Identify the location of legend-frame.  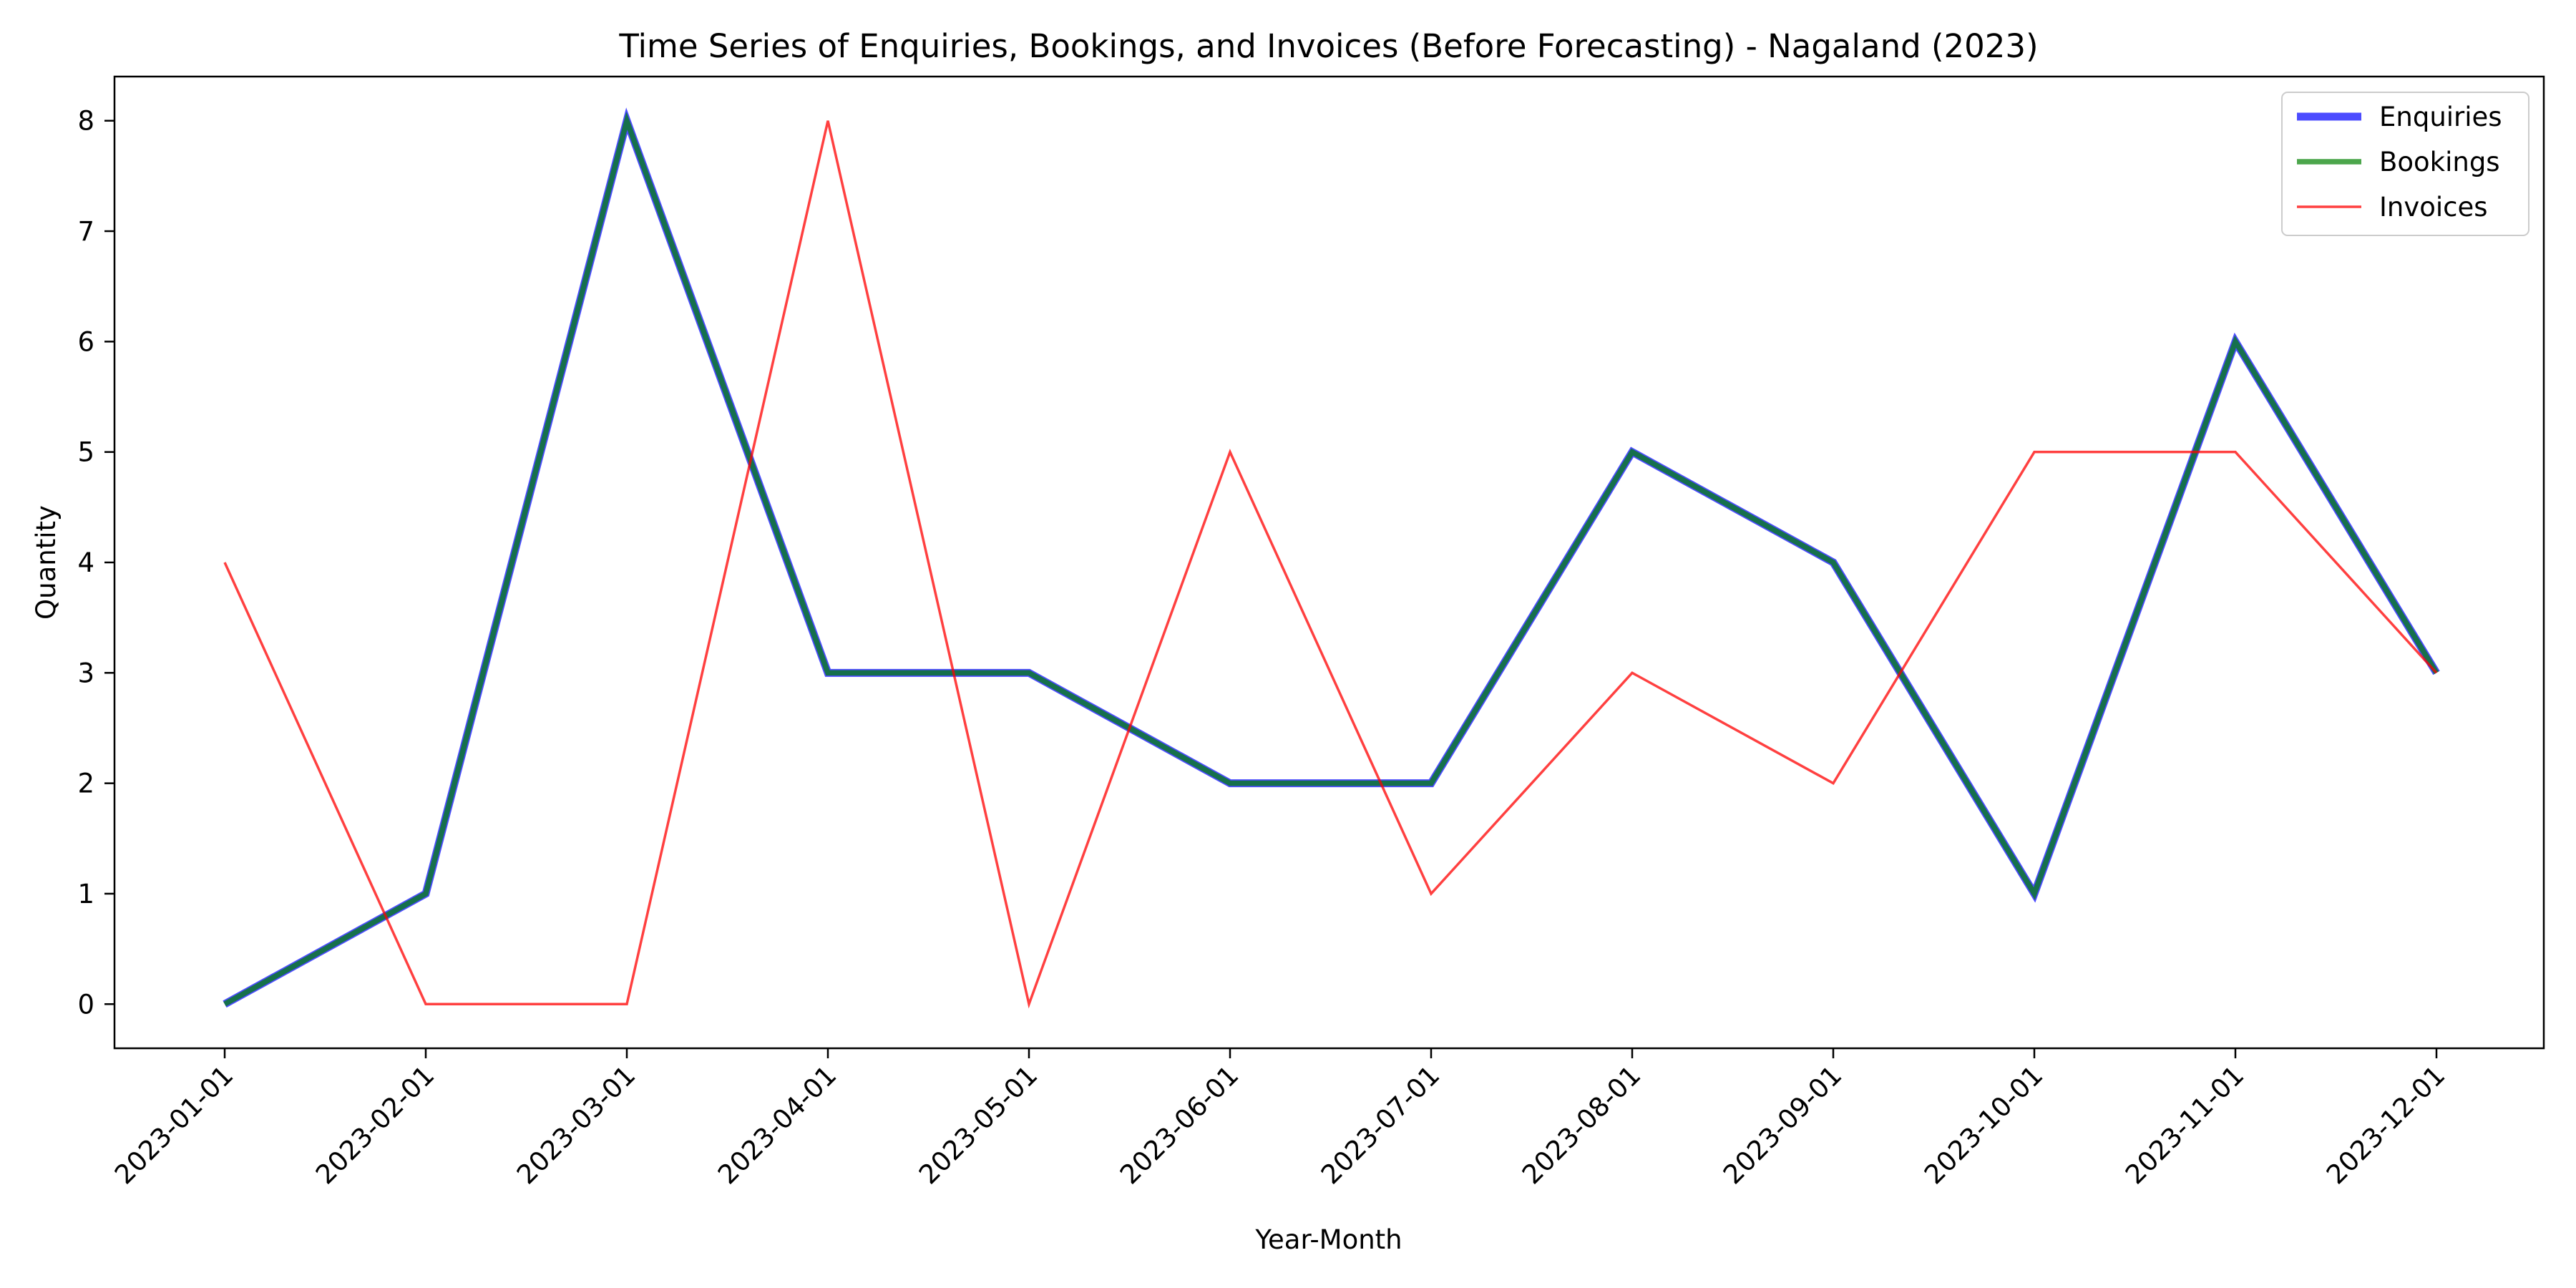
(2405, 164).